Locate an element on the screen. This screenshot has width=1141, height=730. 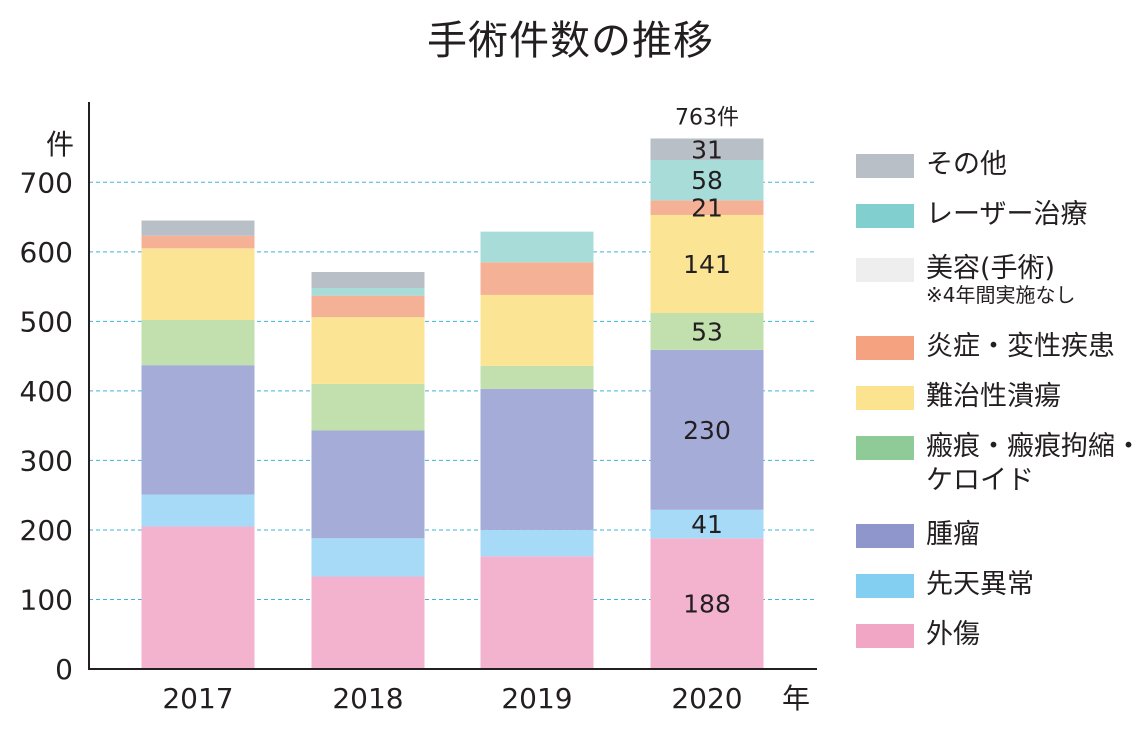
y-tick-label: 500 is located at coordinates (46, 321).